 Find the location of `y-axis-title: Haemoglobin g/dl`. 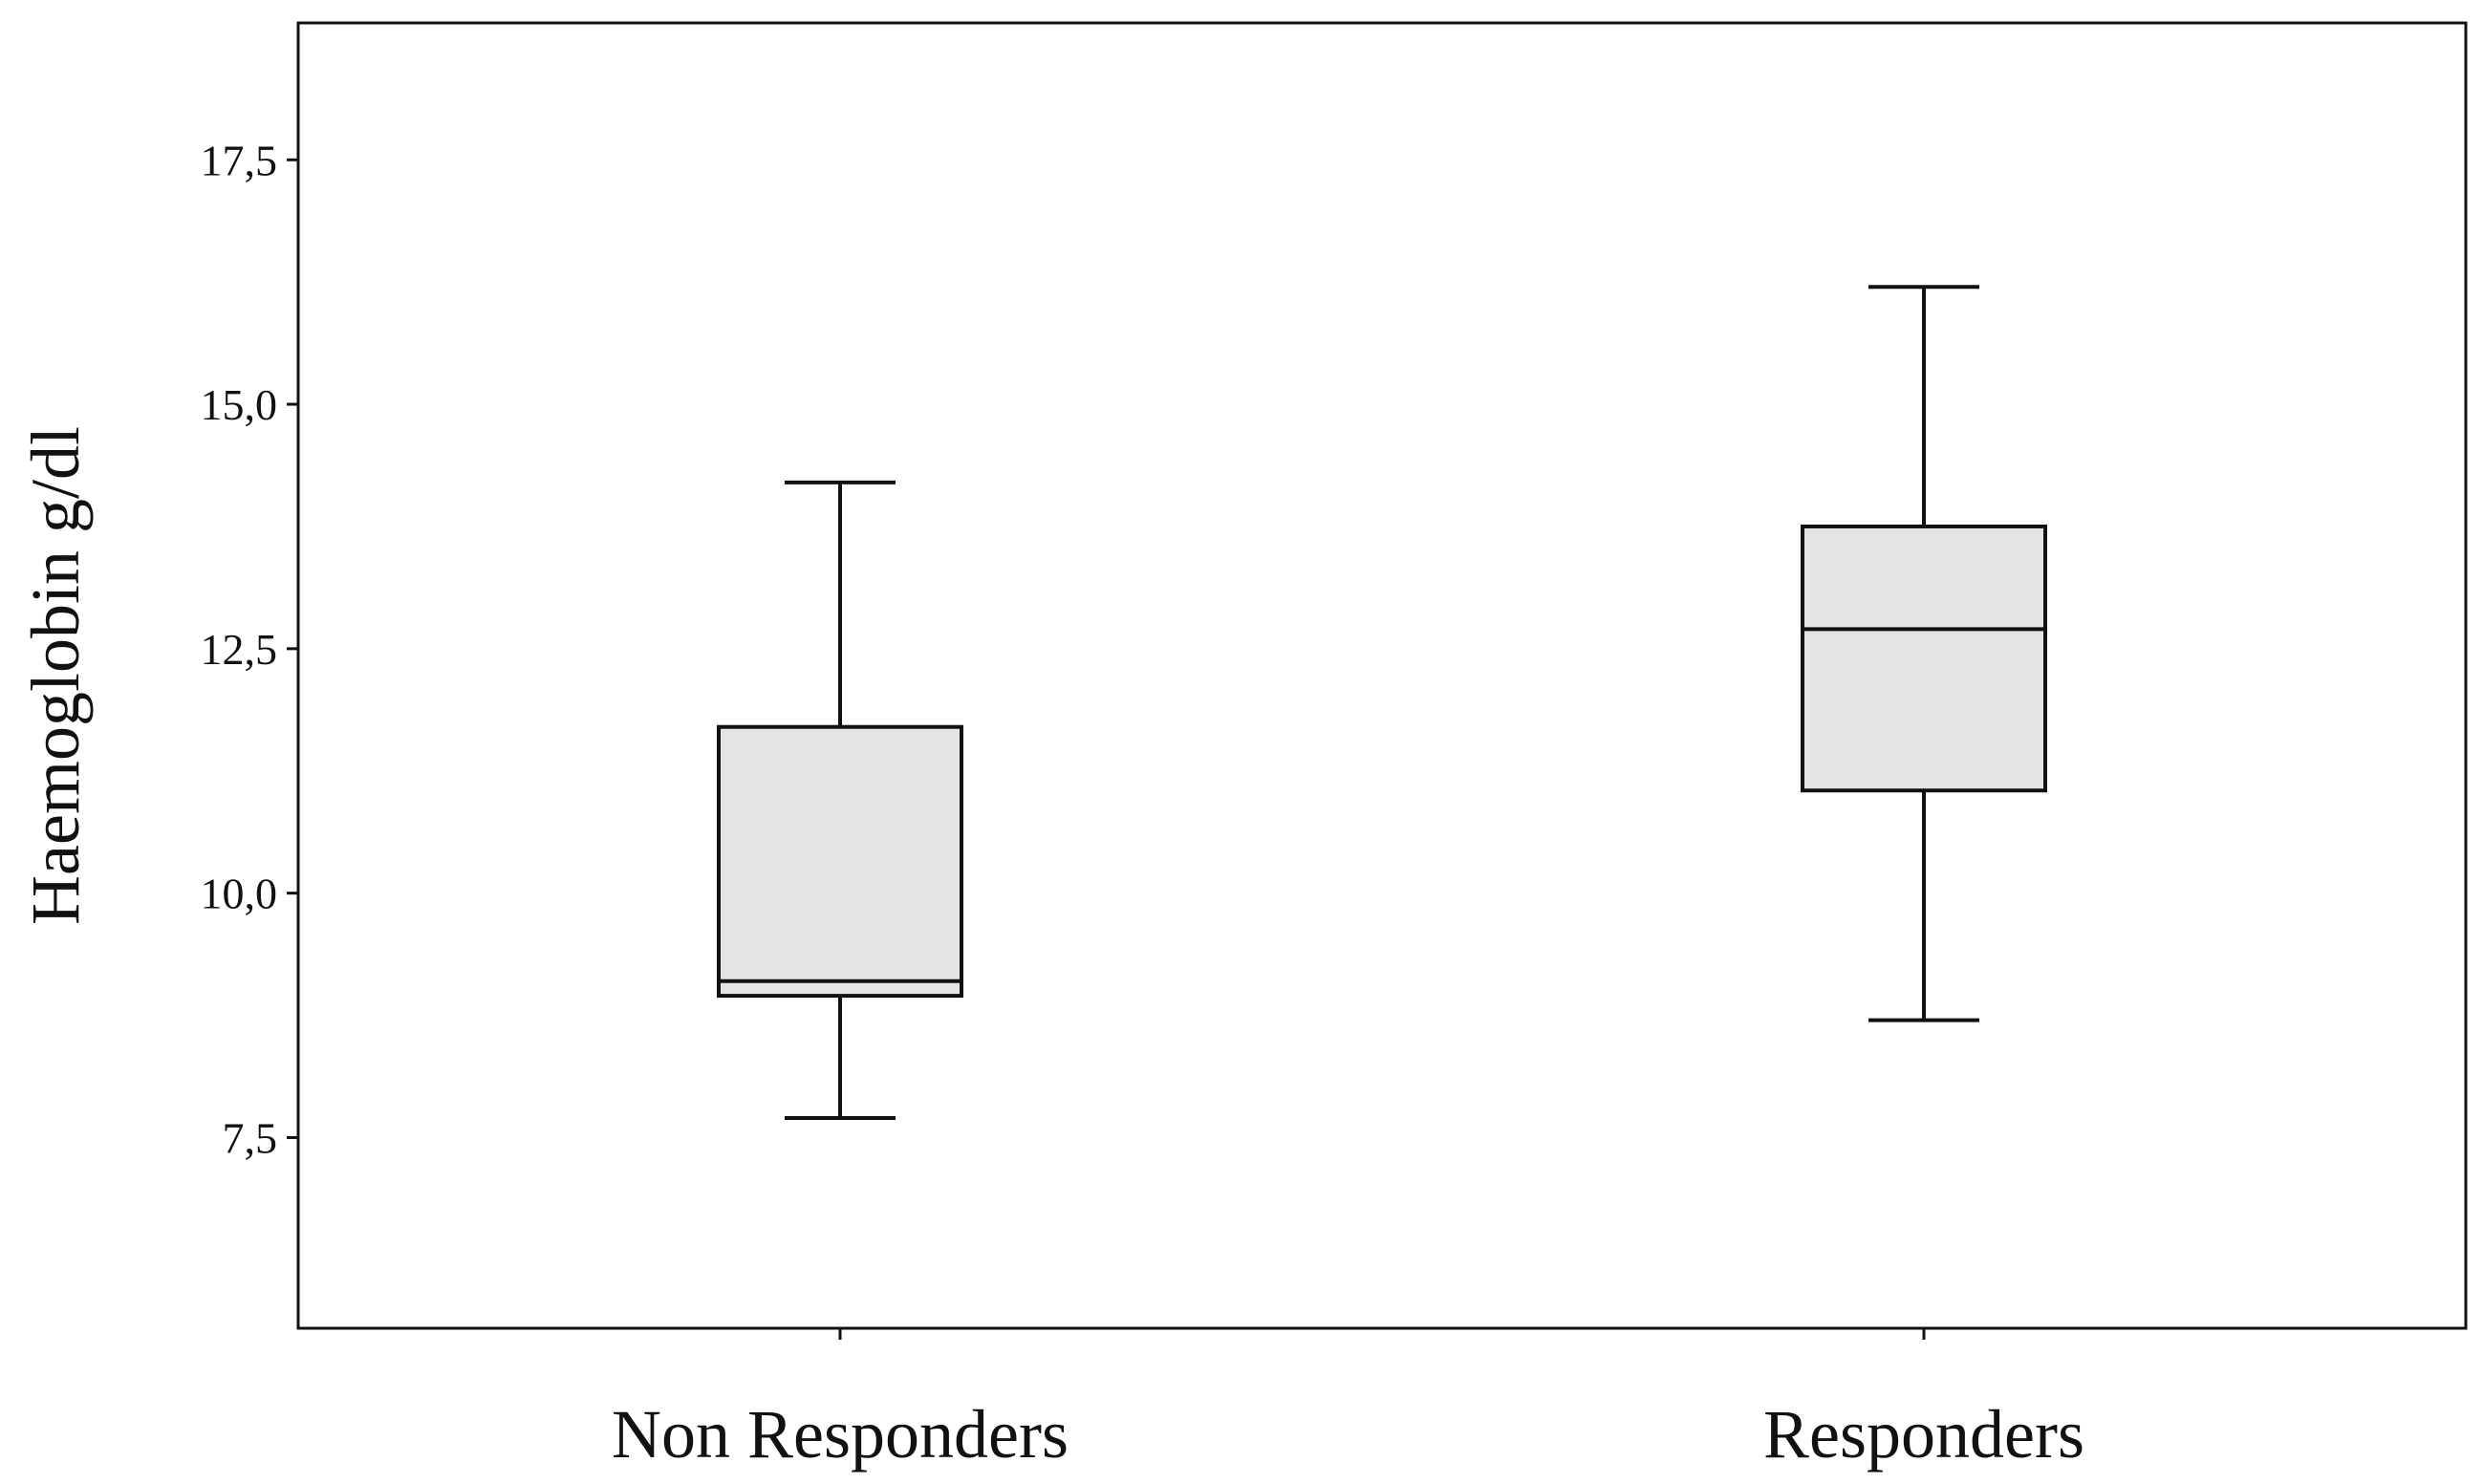

y-axis-title: Haemoglobin g/dl is located at coordinates (55, 676).